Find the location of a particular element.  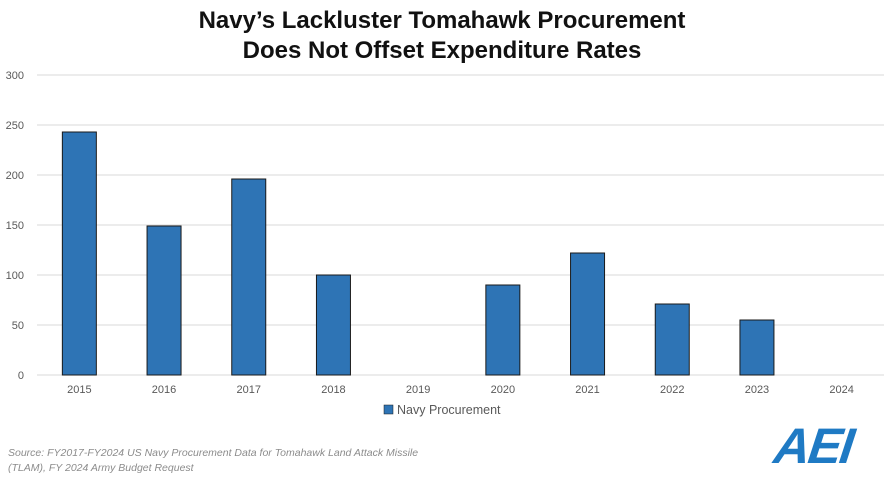

y-tick-label: 300 is located at coordinates (15, 76).